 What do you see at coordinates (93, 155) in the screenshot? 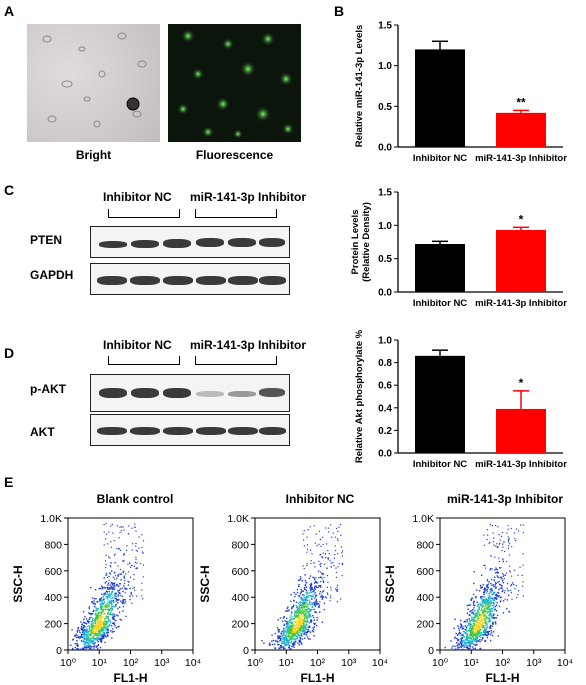
I see `bright-caption: Bright` at bounding box center [93, 155].